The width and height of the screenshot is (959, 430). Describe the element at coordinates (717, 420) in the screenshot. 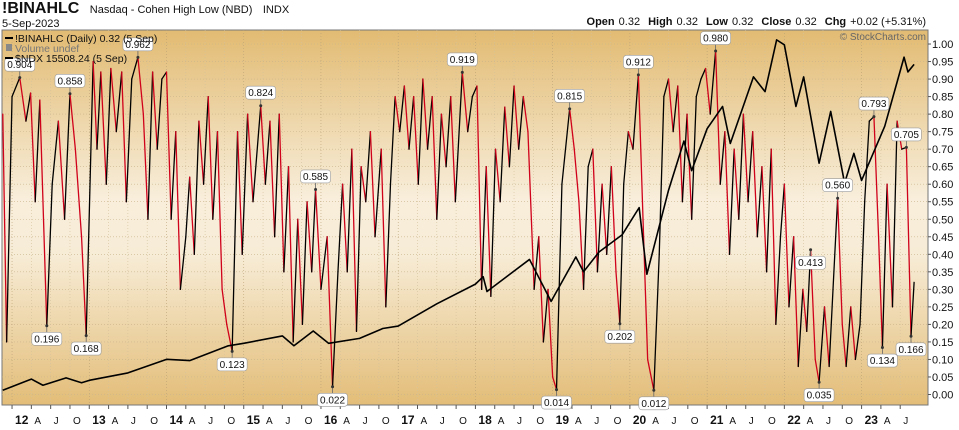

I see `x-tick-label: 21` at that location.